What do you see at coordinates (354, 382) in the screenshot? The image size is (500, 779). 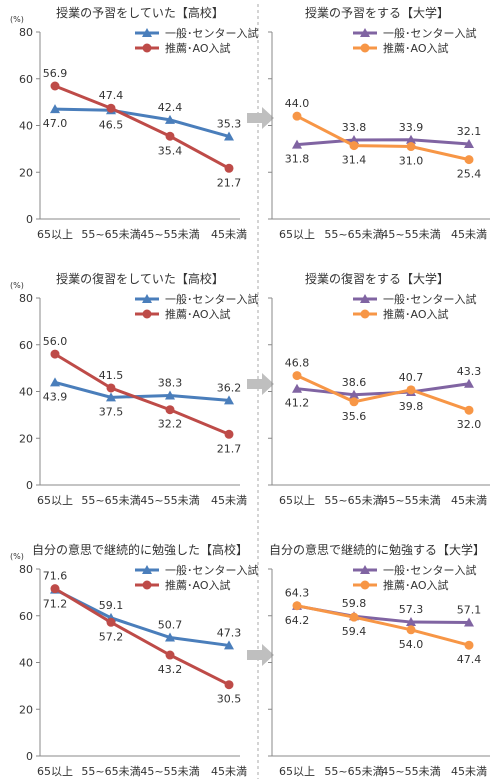 I see `data-label: 38.6` at bounding box center [354, 382].